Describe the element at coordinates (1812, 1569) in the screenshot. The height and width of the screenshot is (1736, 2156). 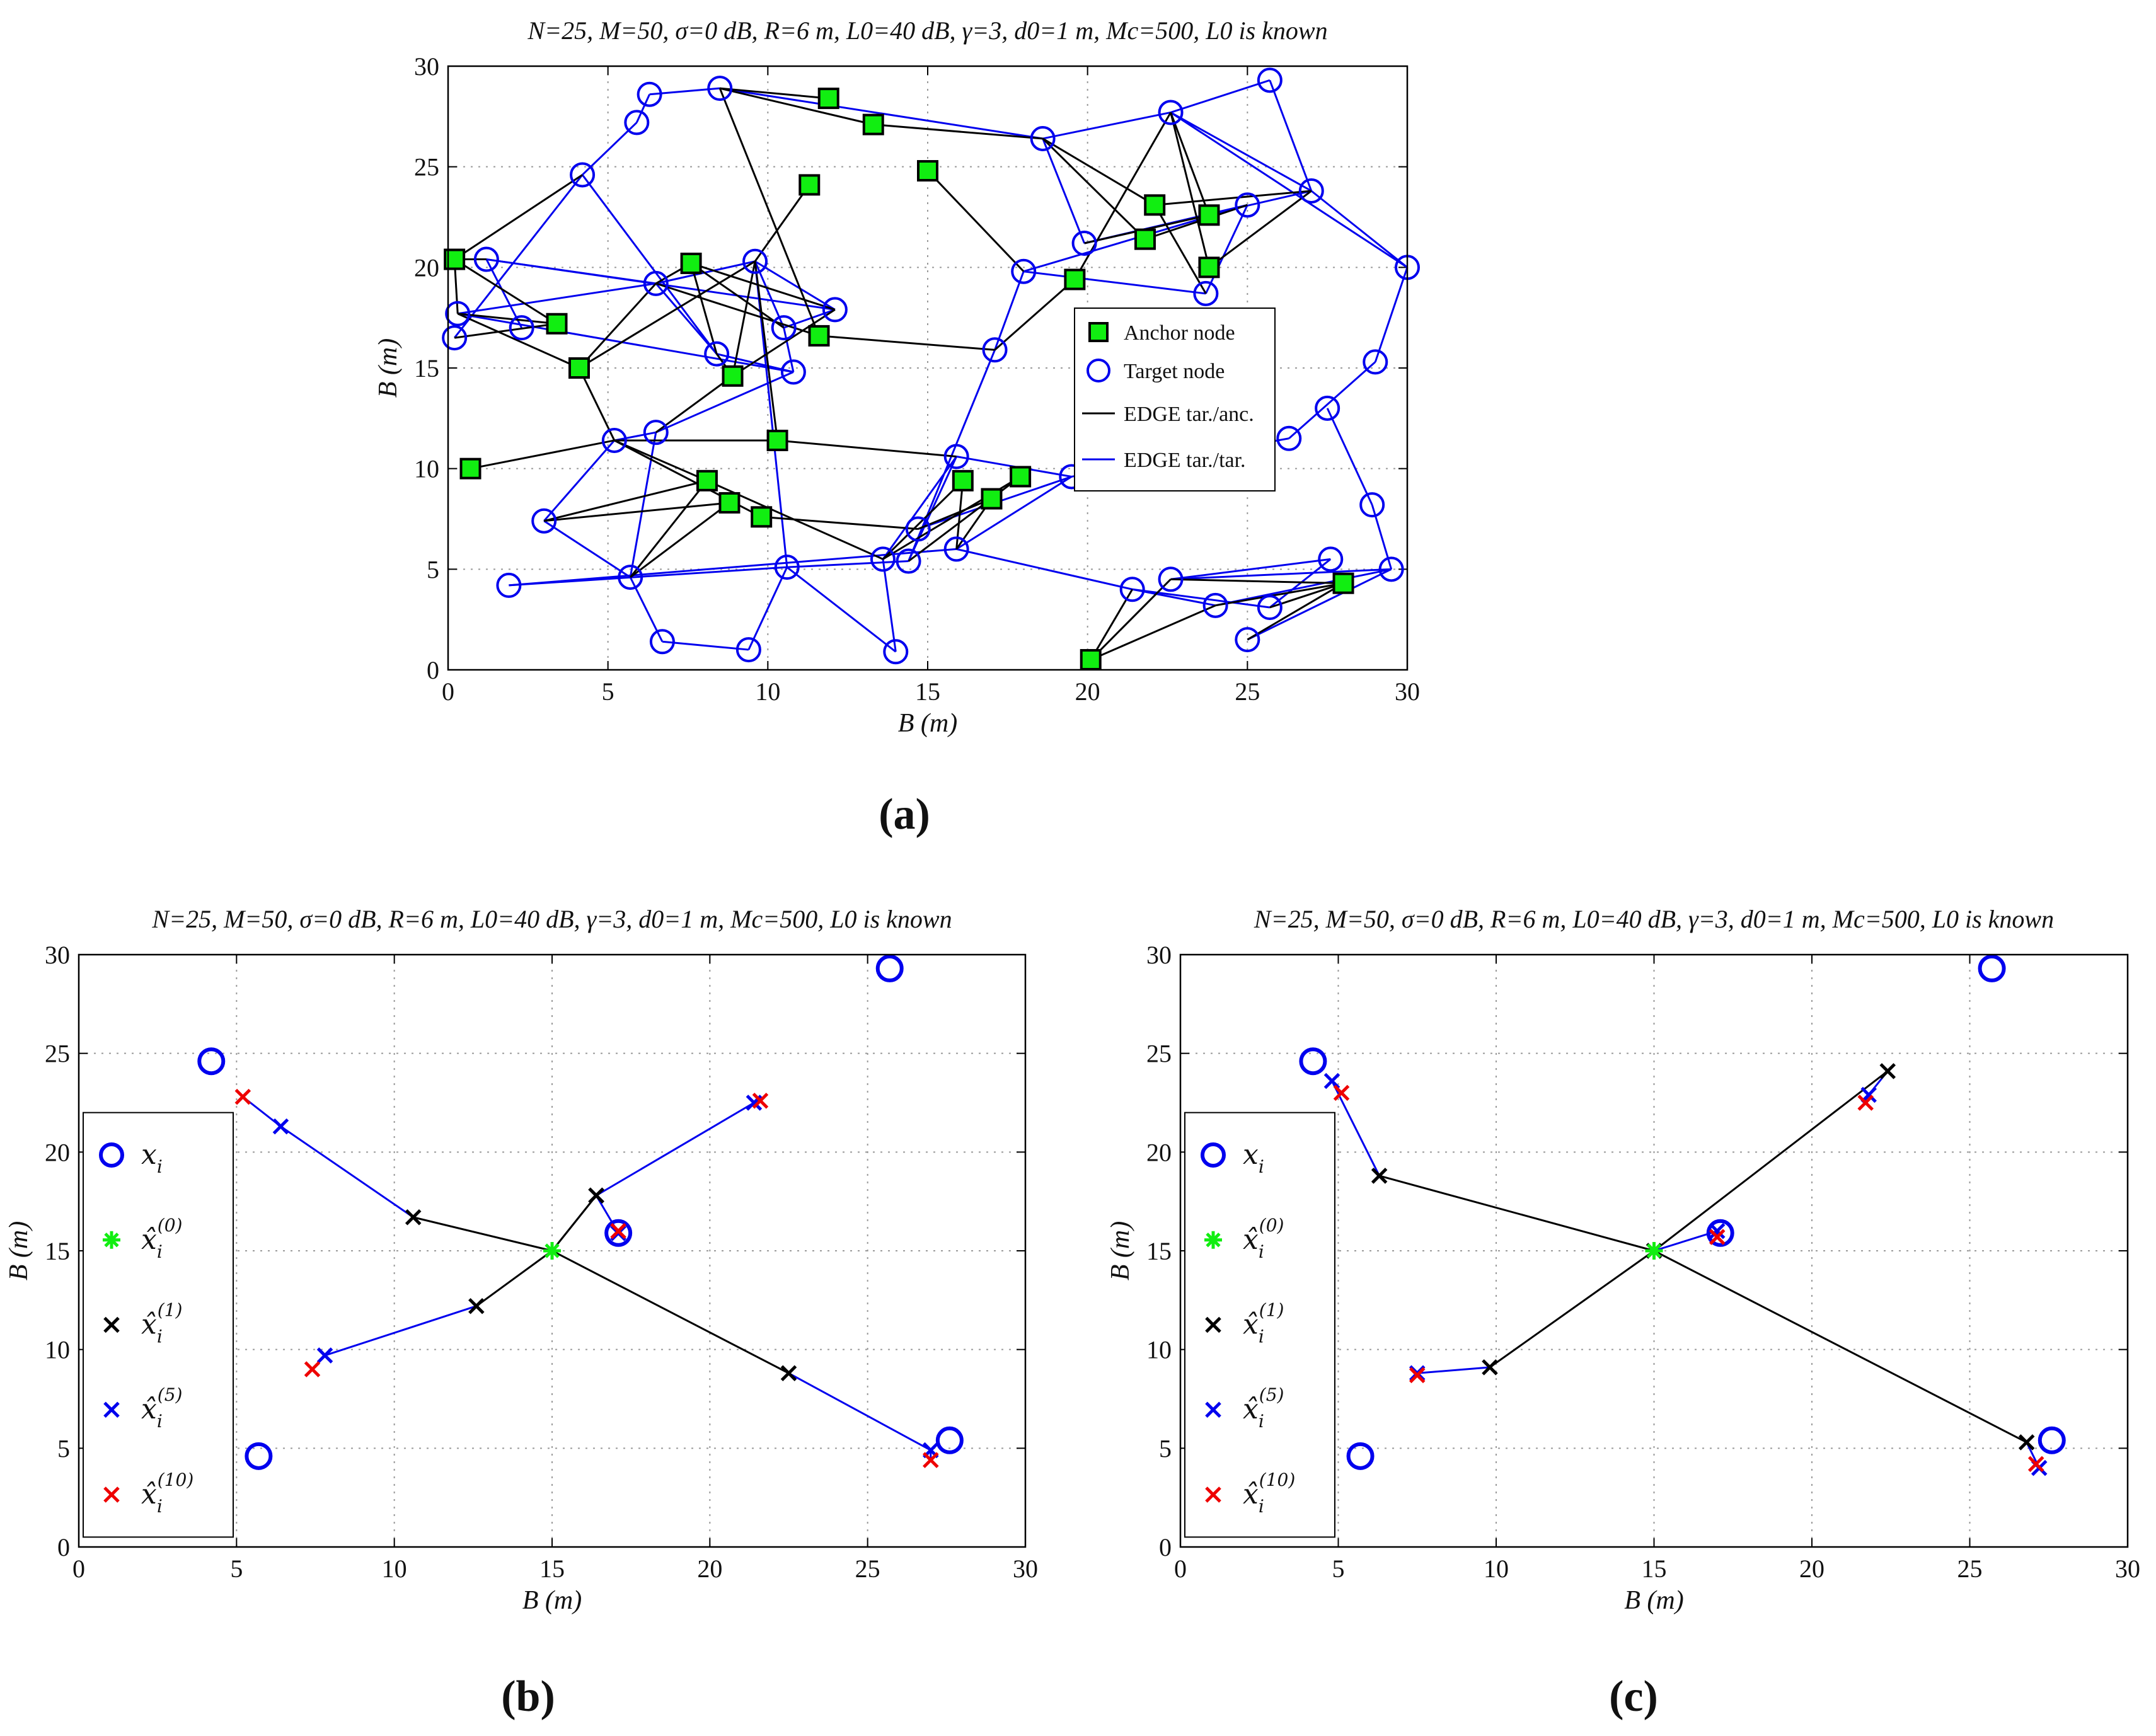
I see `panel-c-xtick-label: 20` at that location.